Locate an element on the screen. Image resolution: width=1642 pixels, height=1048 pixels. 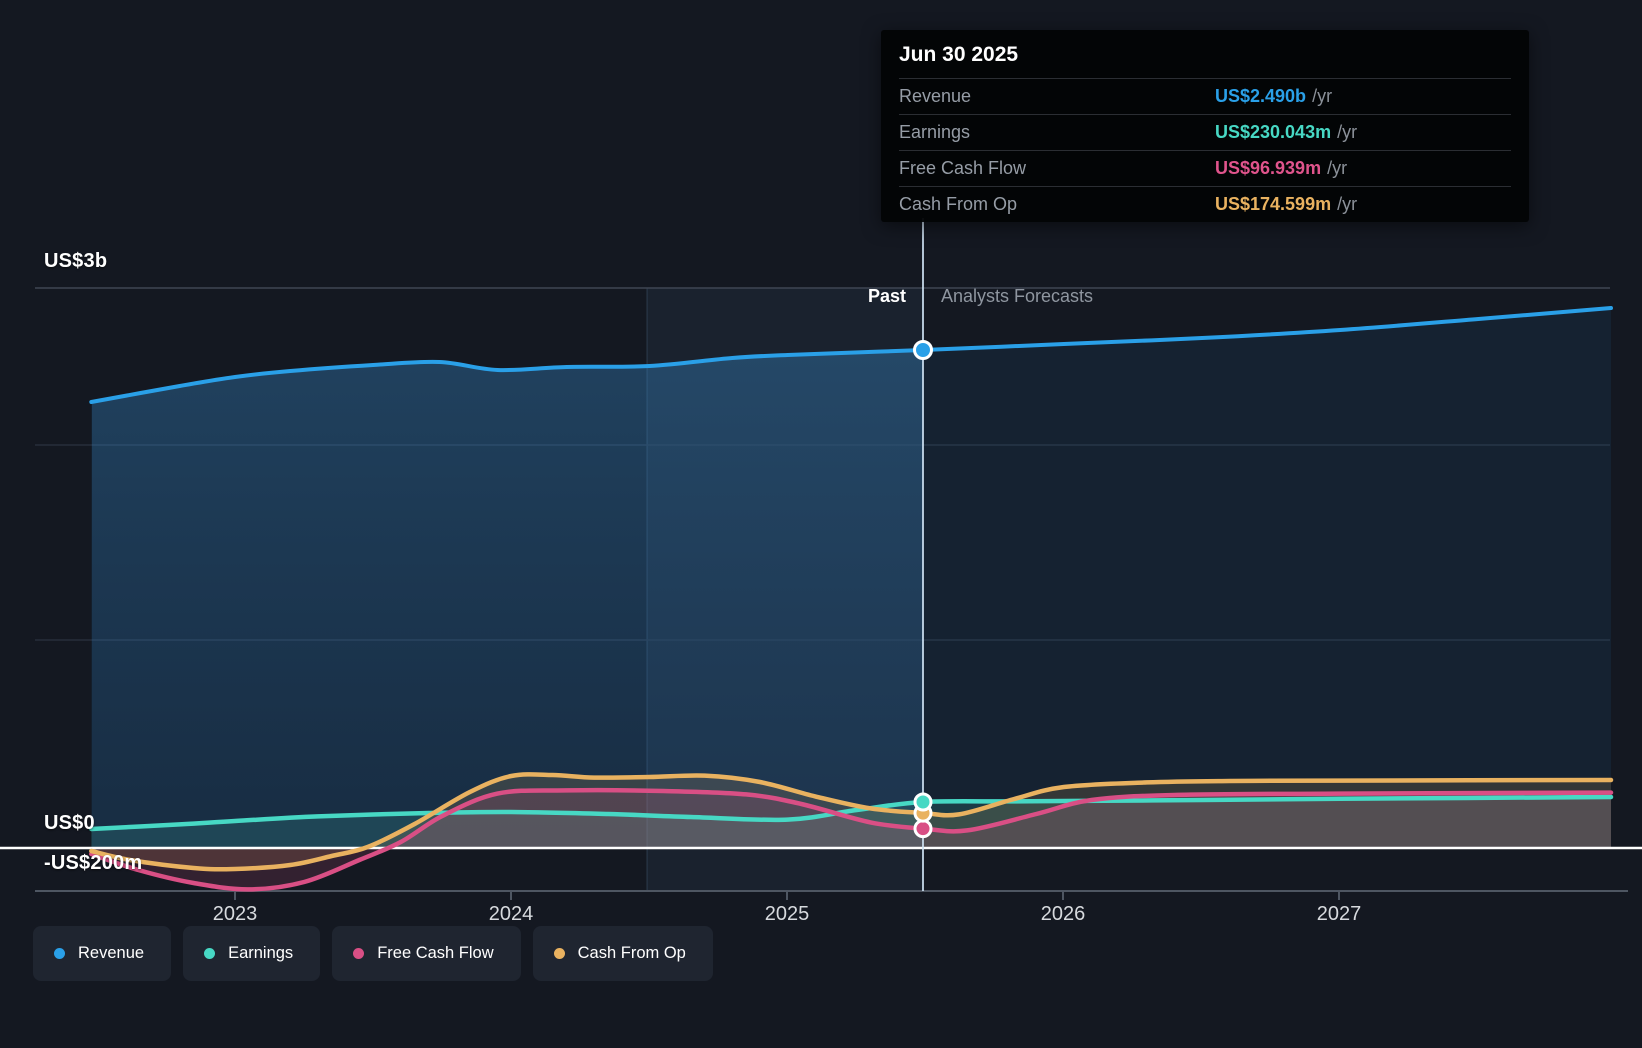
tooltip-date: Jun 30 2025 is located at coordinates (959, 54).